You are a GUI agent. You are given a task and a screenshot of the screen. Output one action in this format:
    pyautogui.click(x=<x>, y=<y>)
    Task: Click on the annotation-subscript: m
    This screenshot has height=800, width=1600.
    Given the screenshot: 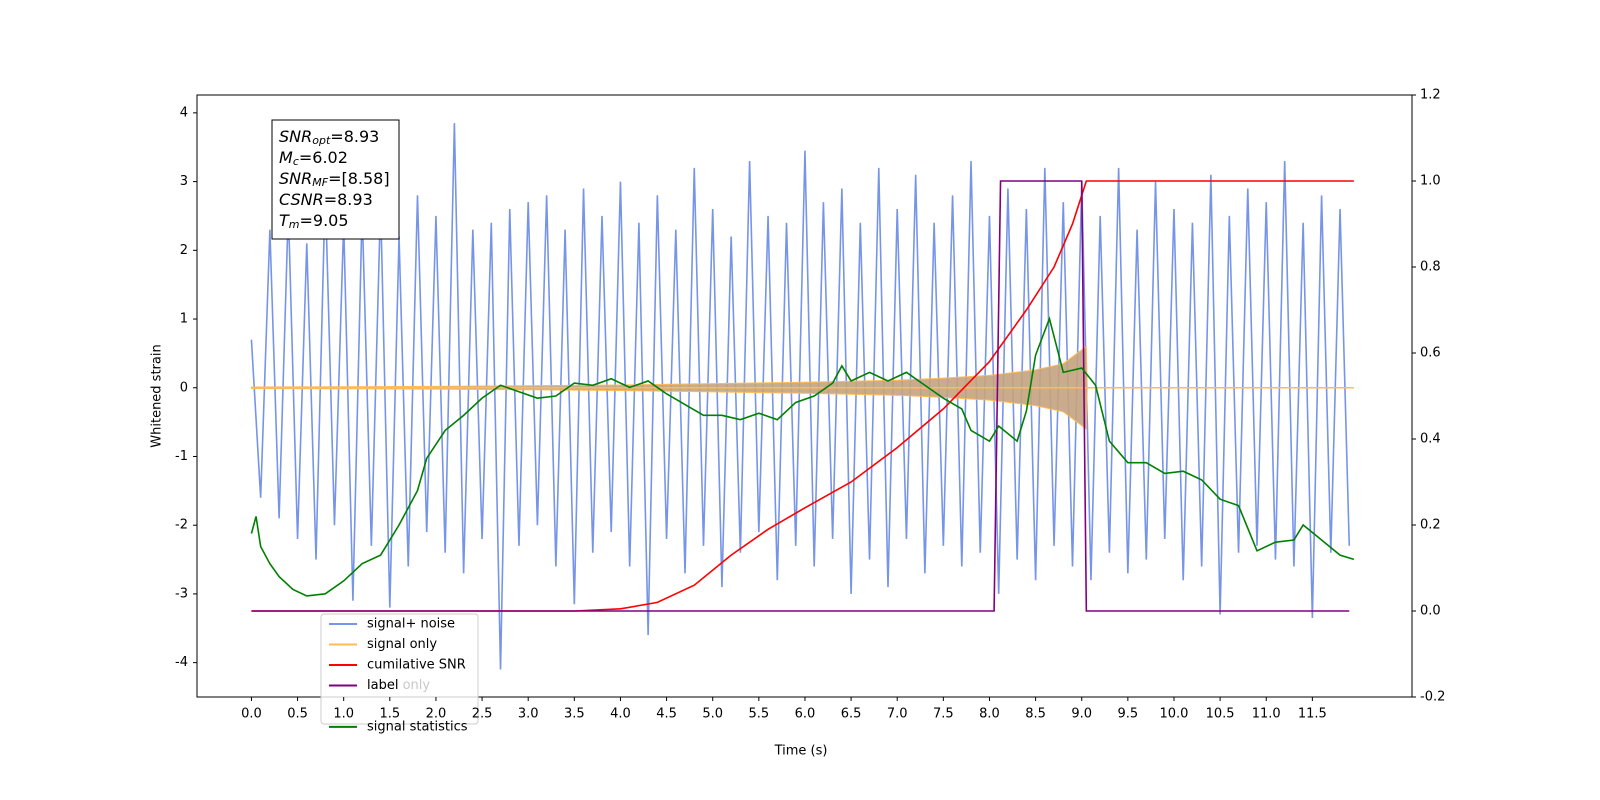 What is the action you would take?
    pyautogui.click(x=294, y=224)
    